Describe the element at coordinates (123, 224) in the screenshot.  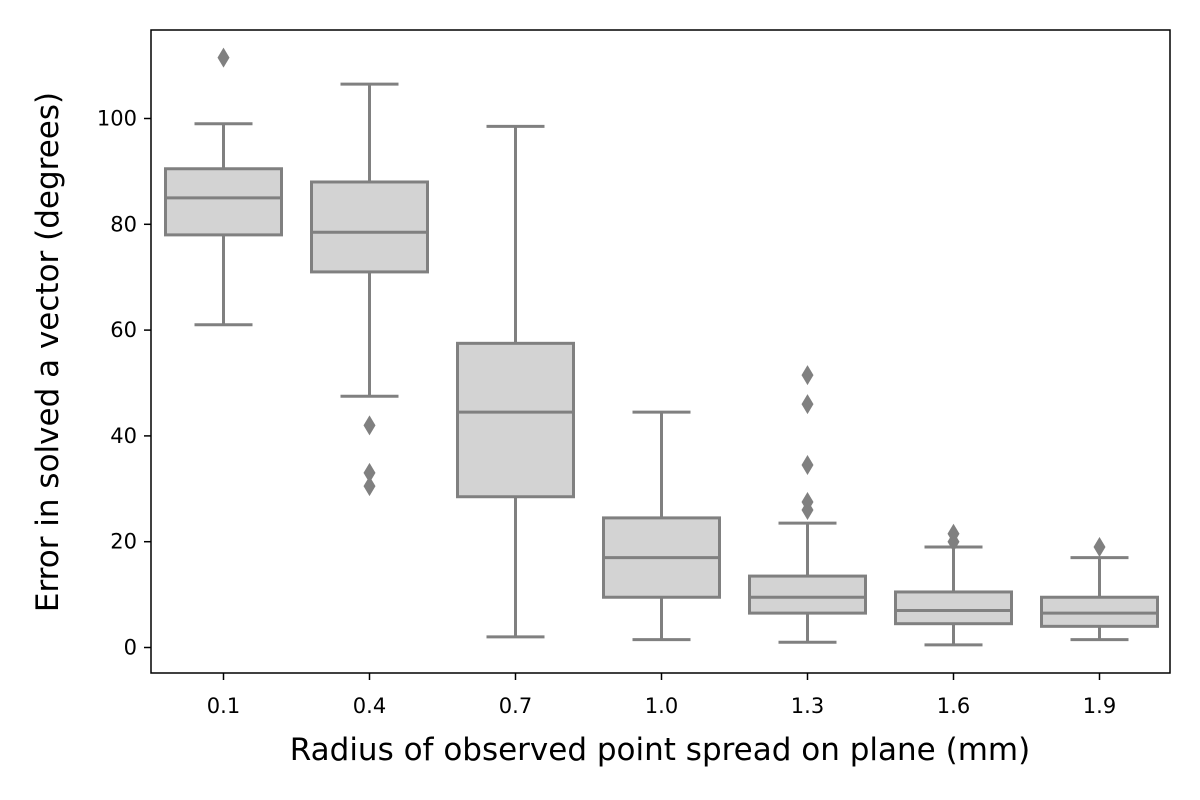
I see `y-tick-label: 80` at that location.